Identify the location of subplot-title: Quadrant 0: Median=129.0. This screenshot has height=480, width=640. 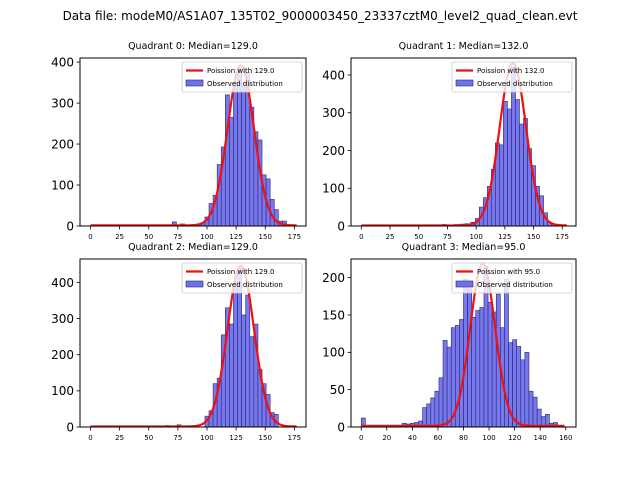
(193, 46).